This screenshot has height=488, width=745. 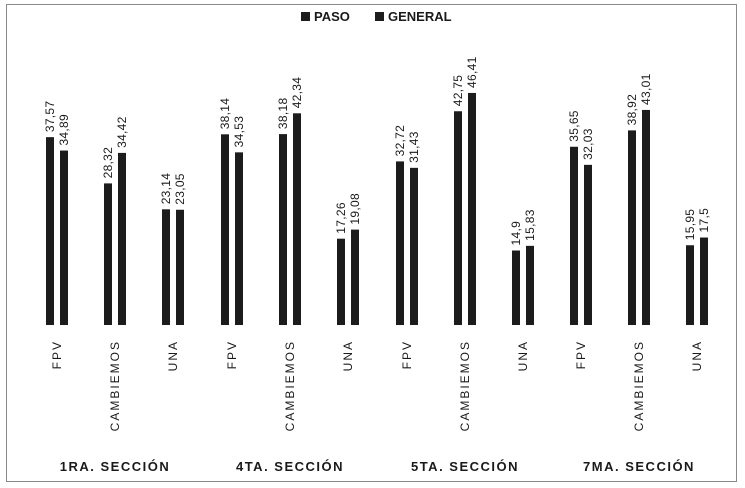 I want to click on section-label: 4TA. SECCIÓN, so click(x=290, y=466).